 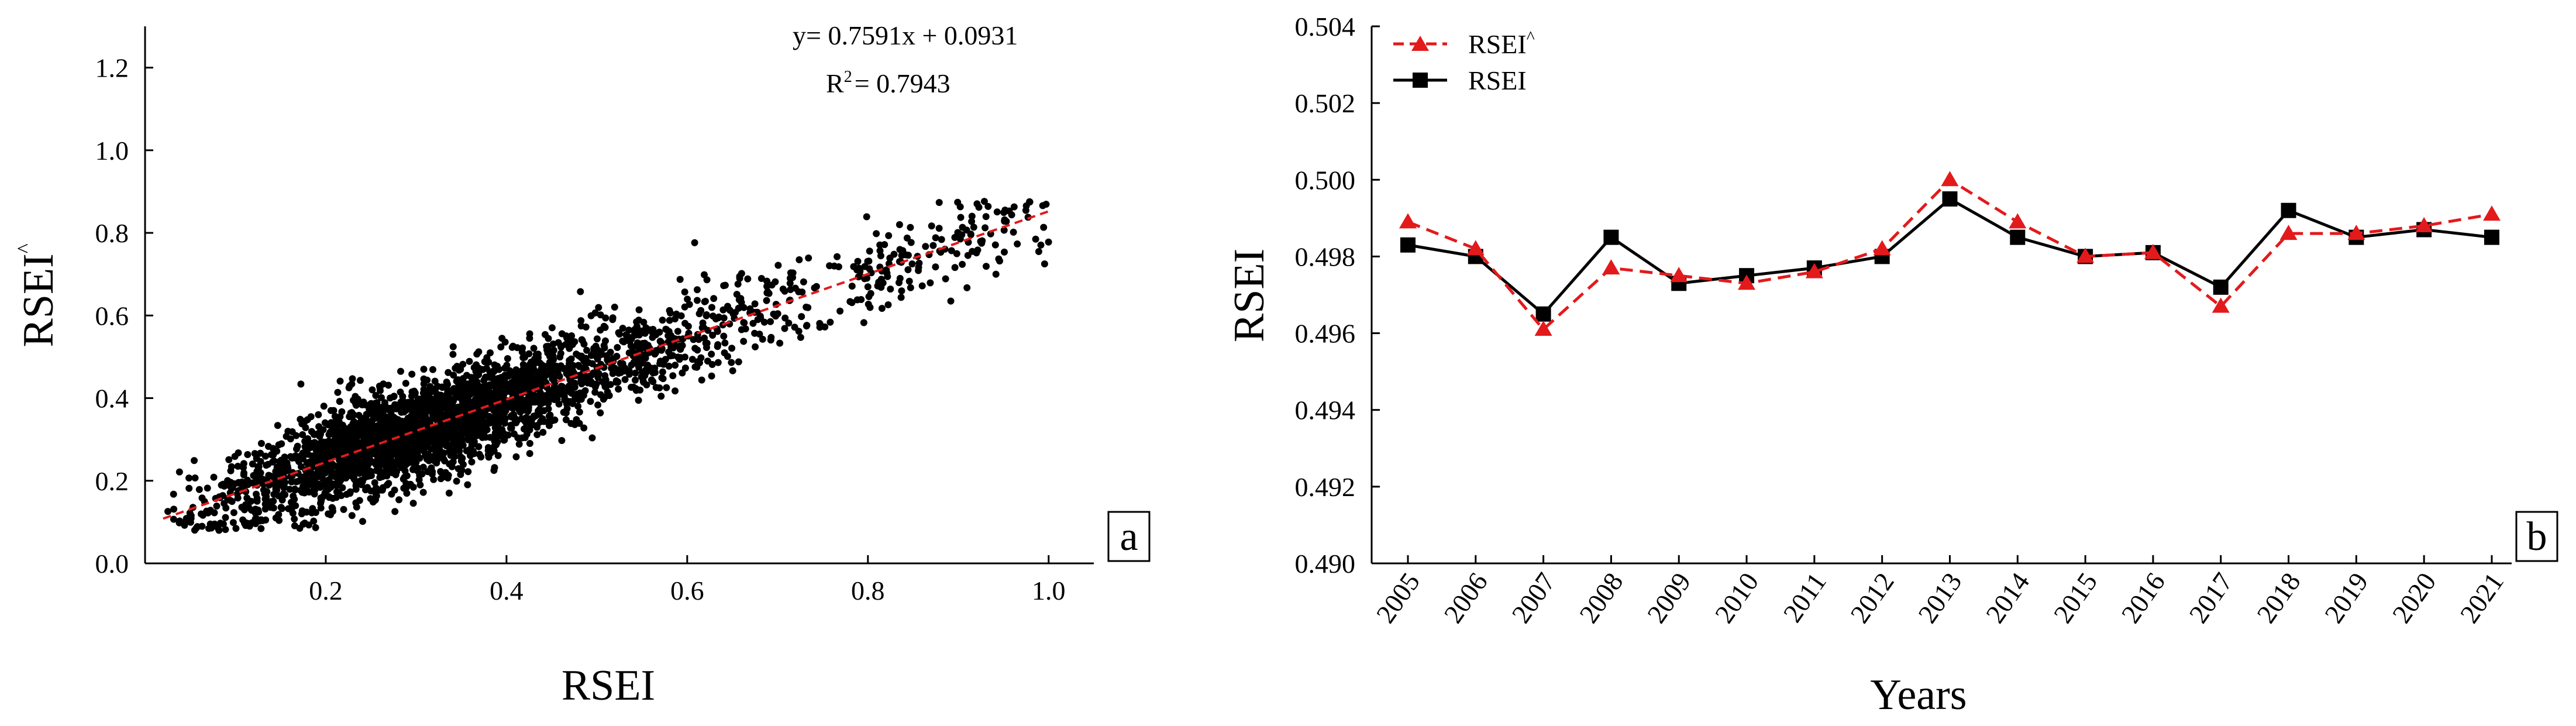 I want to click on y-tick-label: 0.498, so click(x=1325, y=256).